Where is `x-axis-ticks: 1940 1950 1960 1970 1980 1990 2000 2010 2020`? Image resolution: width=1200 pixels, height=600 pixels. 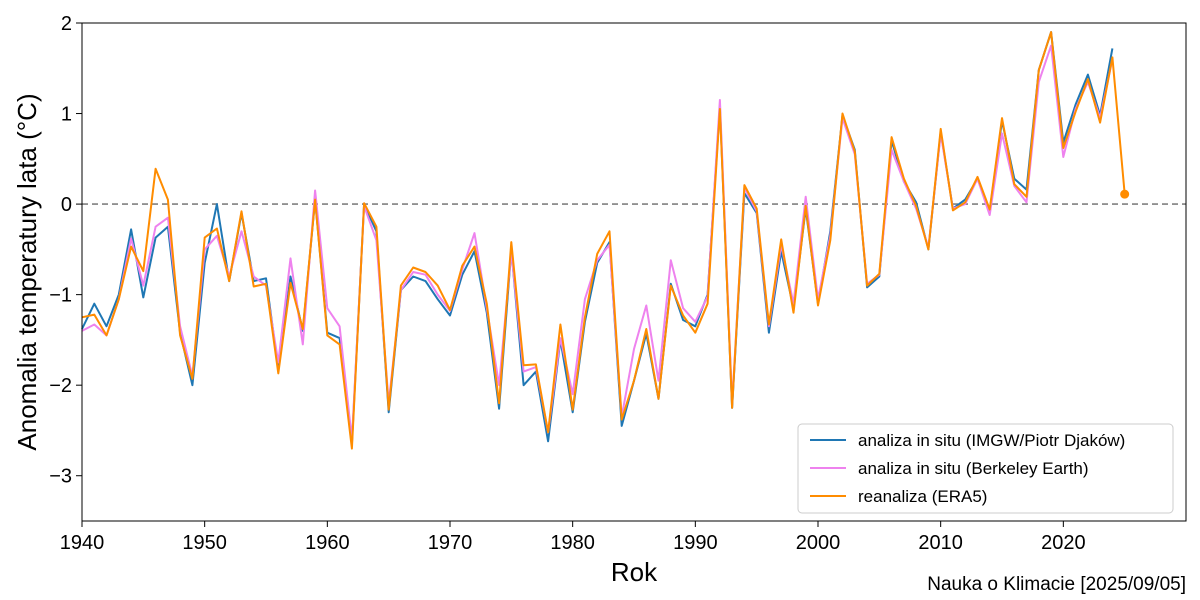
x-axis-ticks: 1940 1950 1960 1970 1980 1990 2000 2010 2020 is located at coordinates (573, 537).